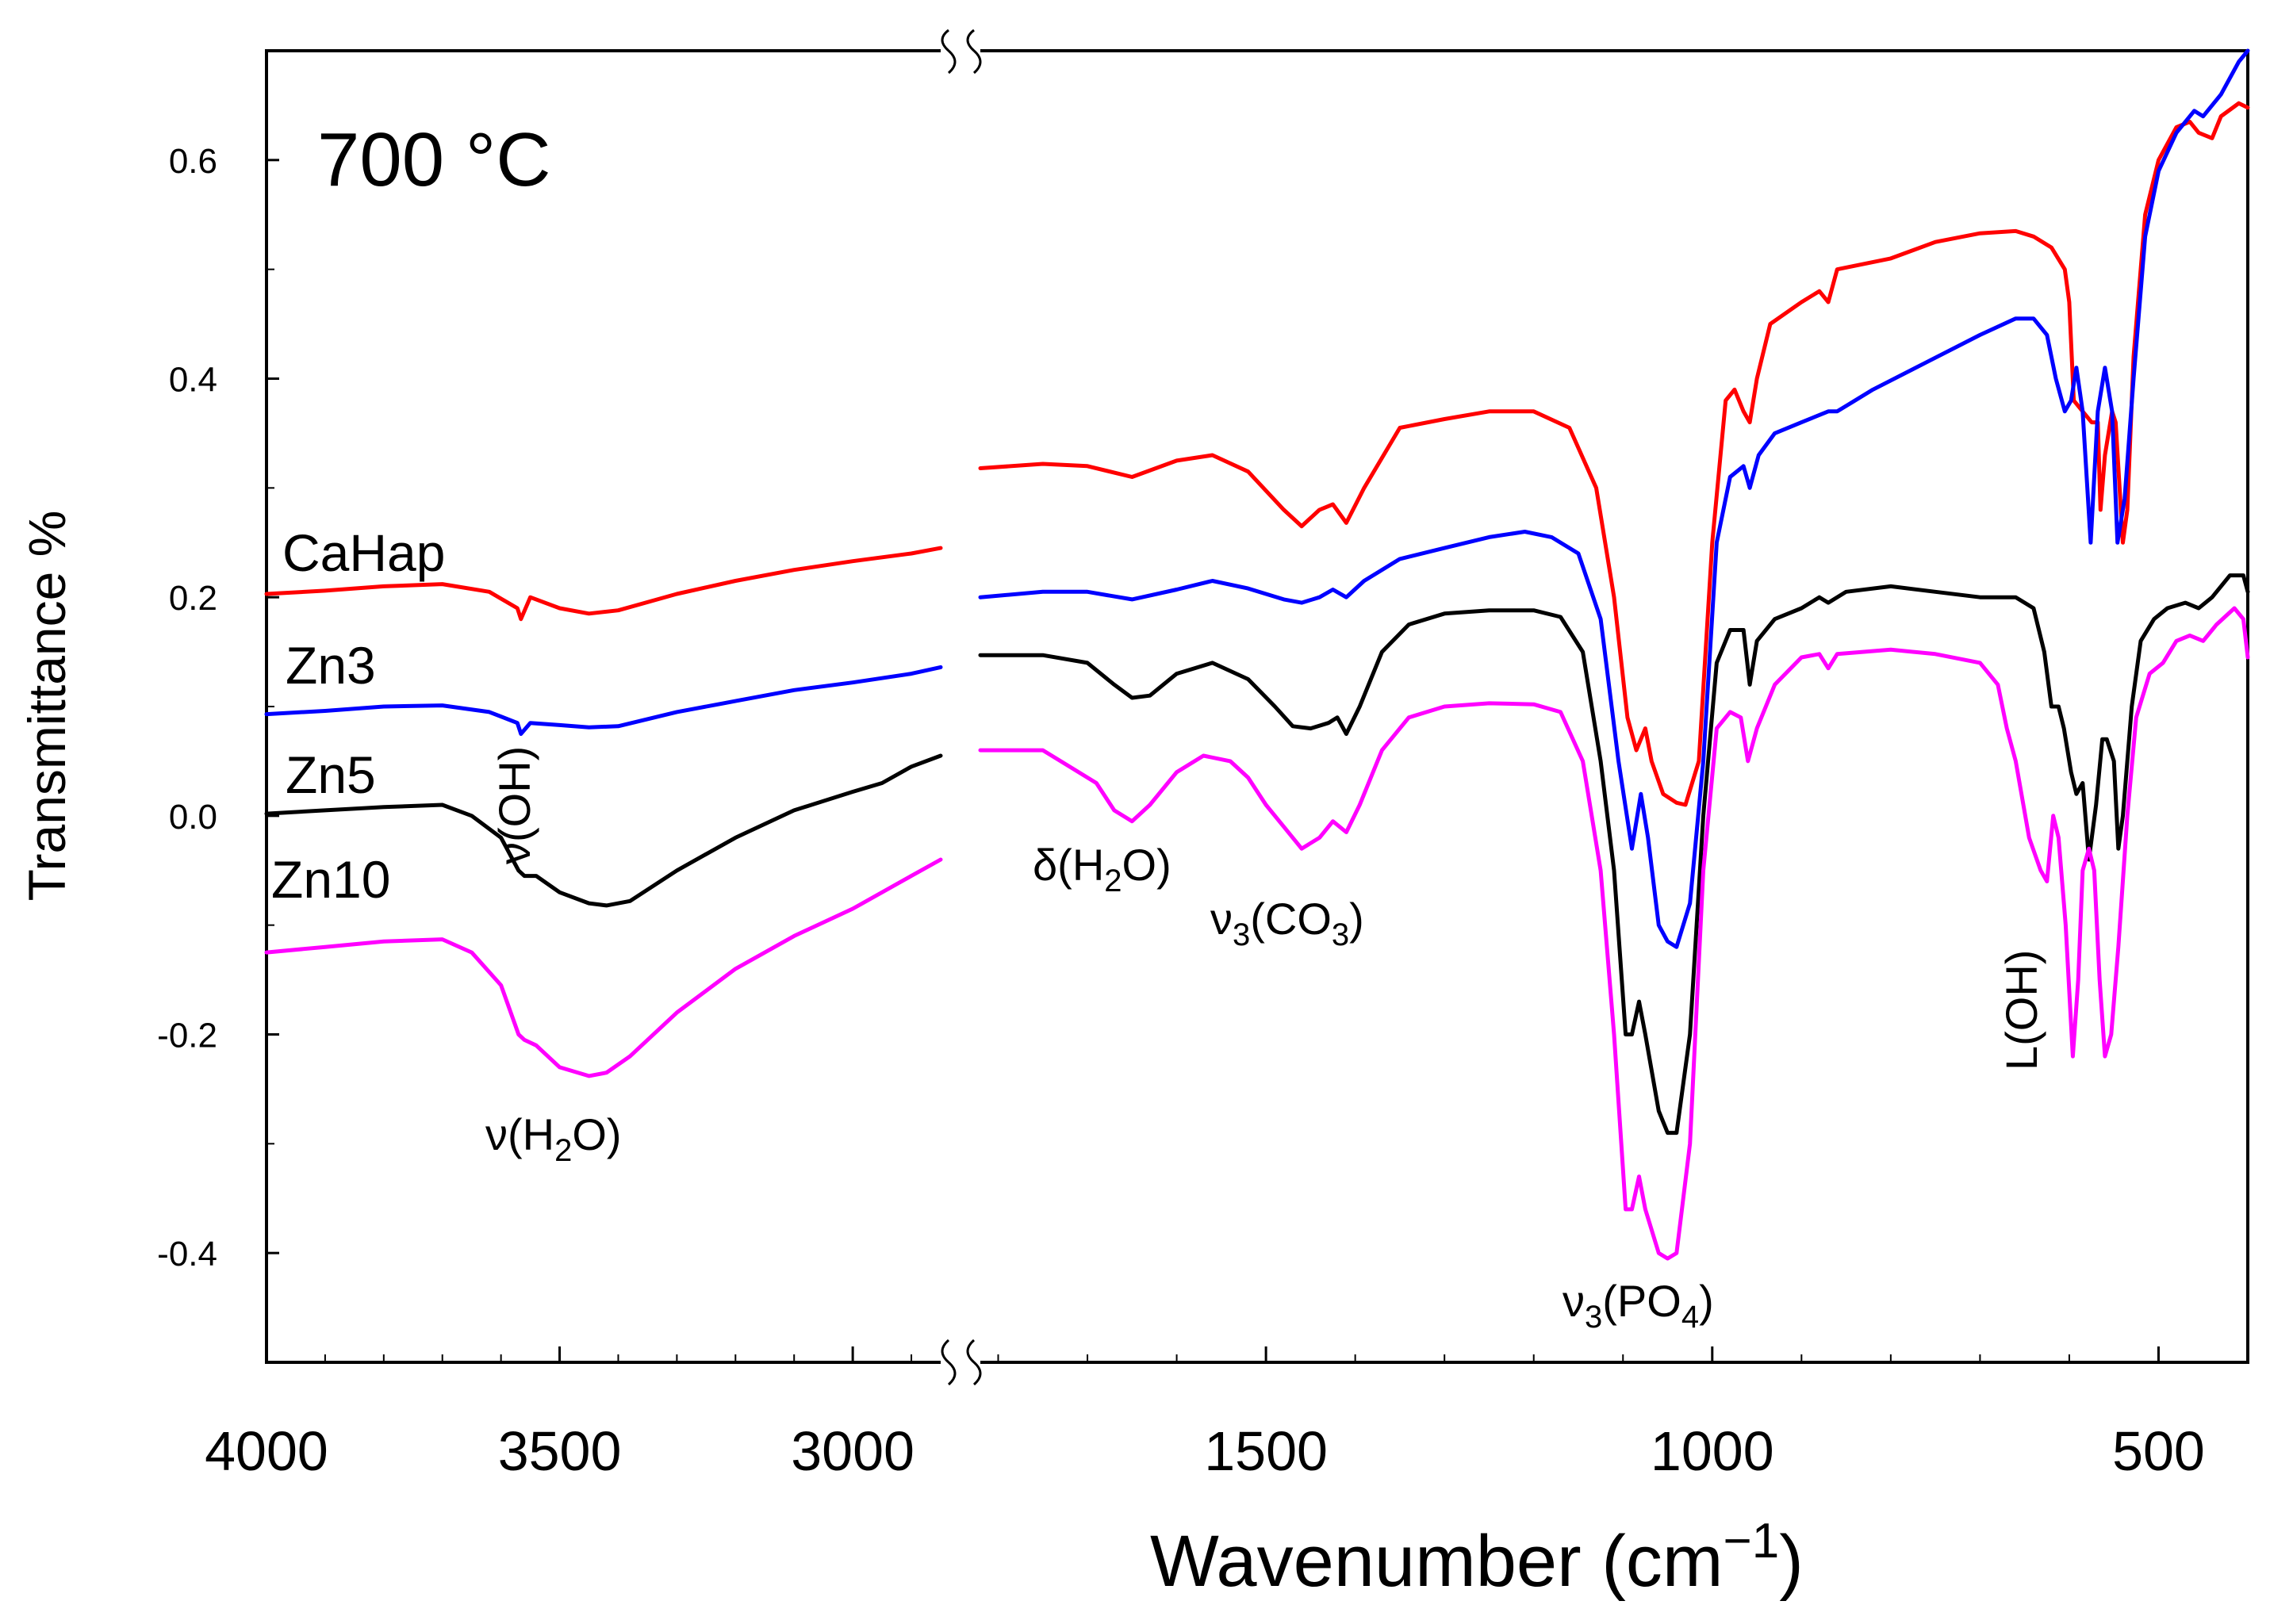 This screenshot has height=1624, width=2270. What do you see at coordinates (363, 552) in the screenshot?
I see `label-cahap: CaHap` at bounding box center [363, 552].